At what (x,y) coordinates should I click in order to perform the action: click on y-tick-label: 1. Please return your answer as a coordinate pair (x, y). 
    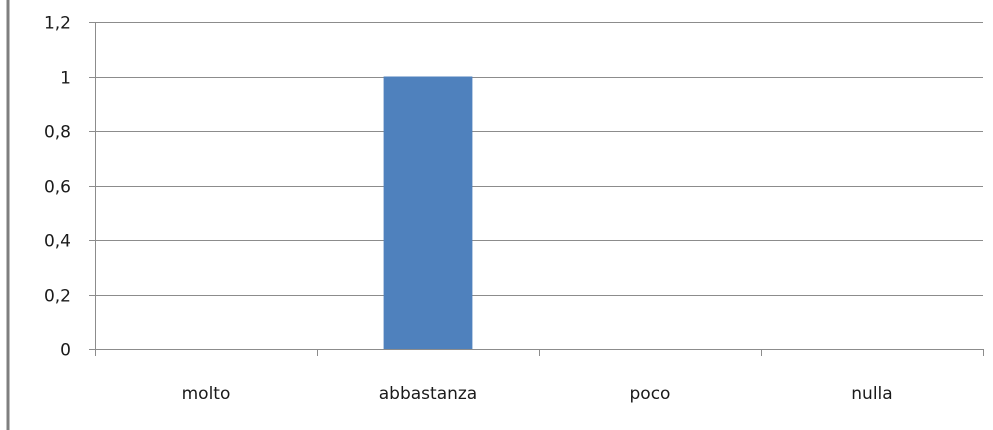
    Looking at the image, I should click on (65, 79).